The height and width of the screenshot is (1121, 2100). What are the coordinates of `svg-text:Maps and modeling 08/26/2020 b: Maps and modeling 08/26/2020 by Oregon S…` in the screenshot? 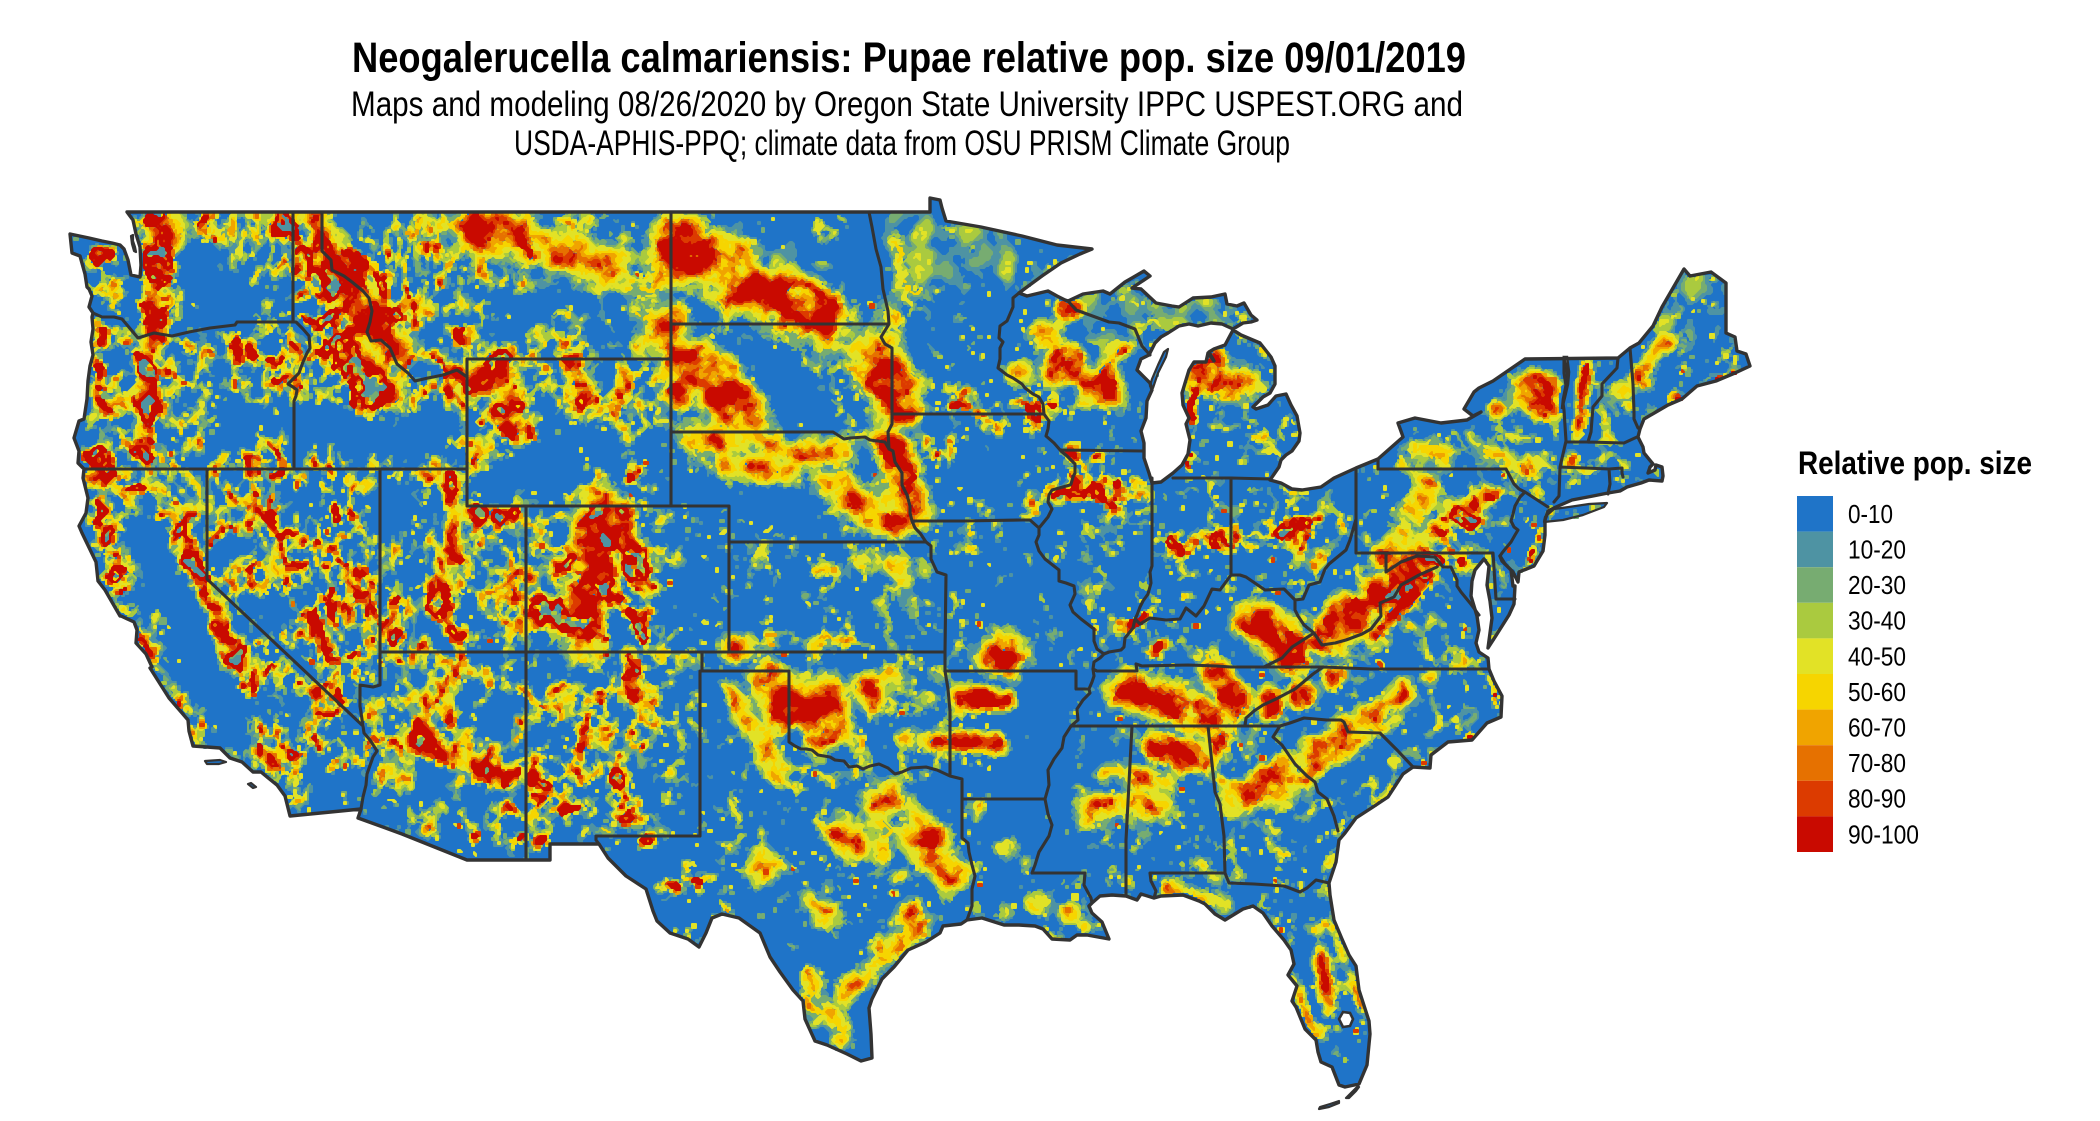 It's located at (907, 104).